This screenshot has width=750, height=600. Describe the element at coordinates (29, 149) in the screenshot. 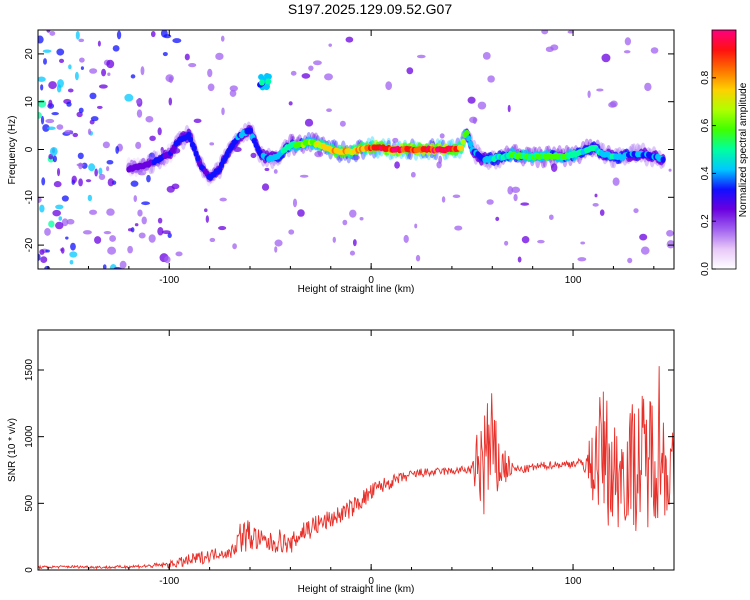

I see `y-tick-label: 0` at that location.